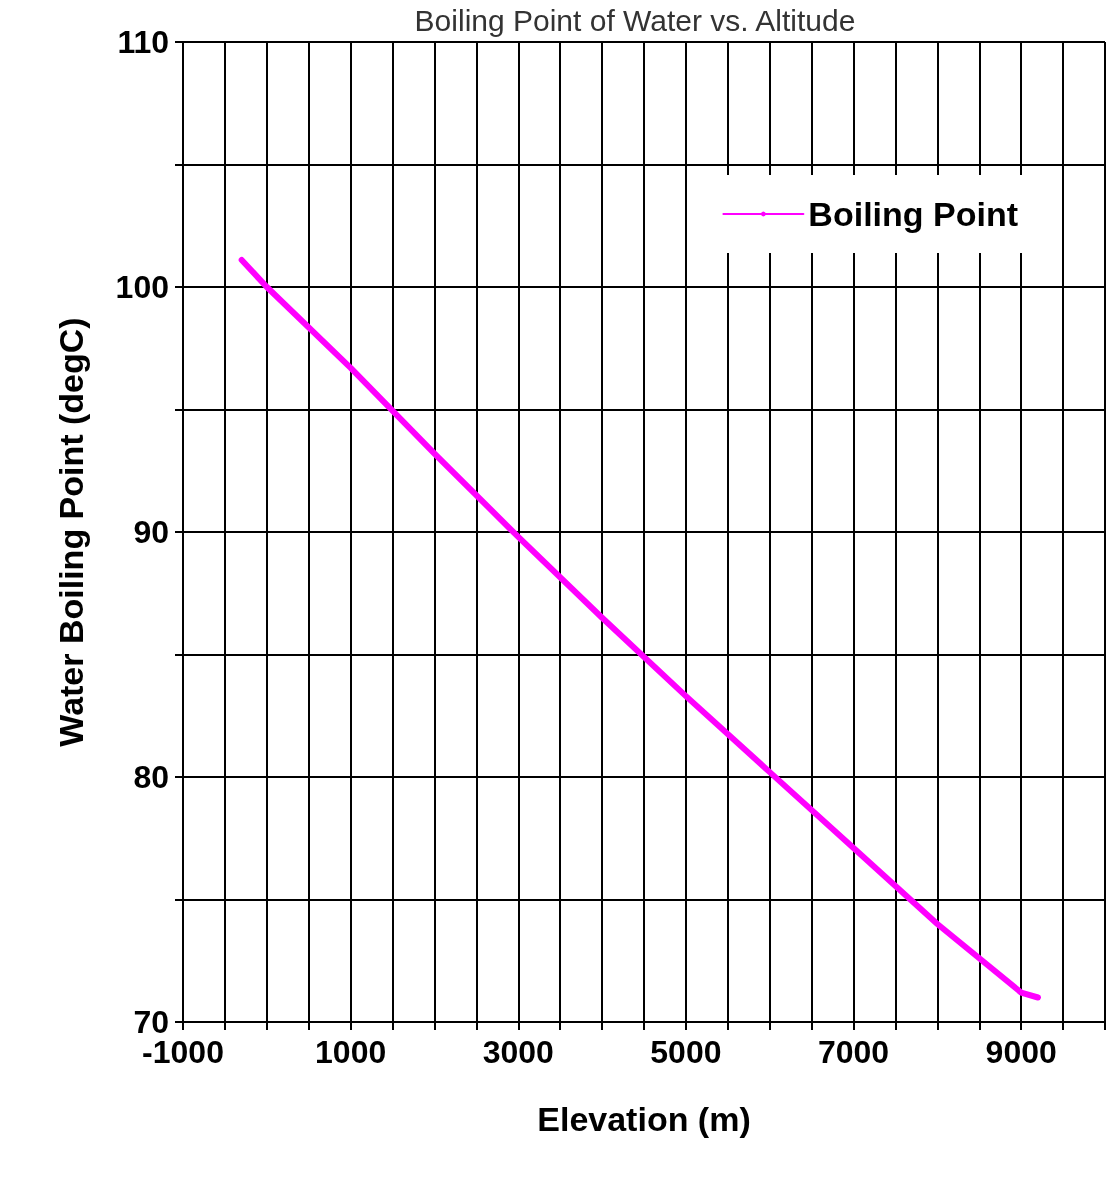  Describe the element at coordinates (686, 1052) in the screenshot. I see `x-tick-label: 5000` at that location.